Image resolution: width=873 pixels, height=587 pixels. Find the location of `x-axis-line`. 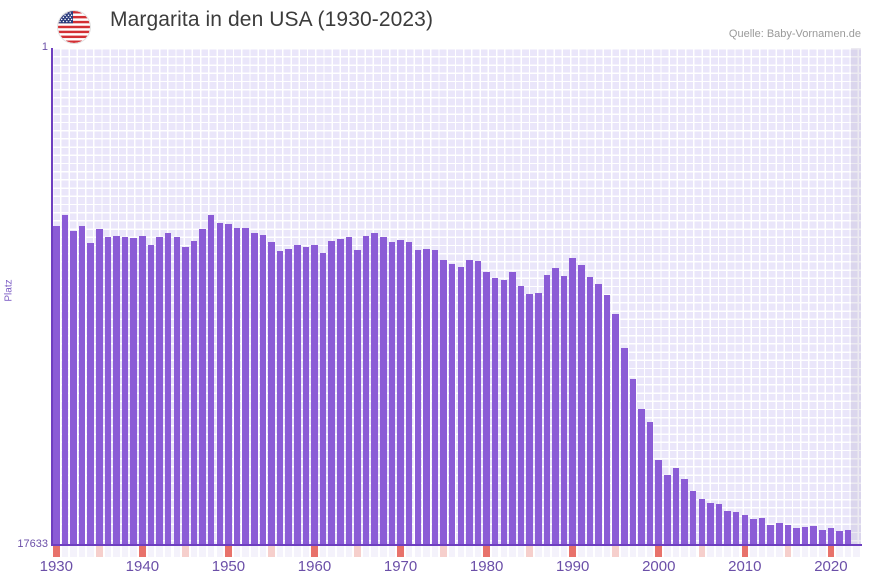

x-axis-line is located at coordinates (456, 545).